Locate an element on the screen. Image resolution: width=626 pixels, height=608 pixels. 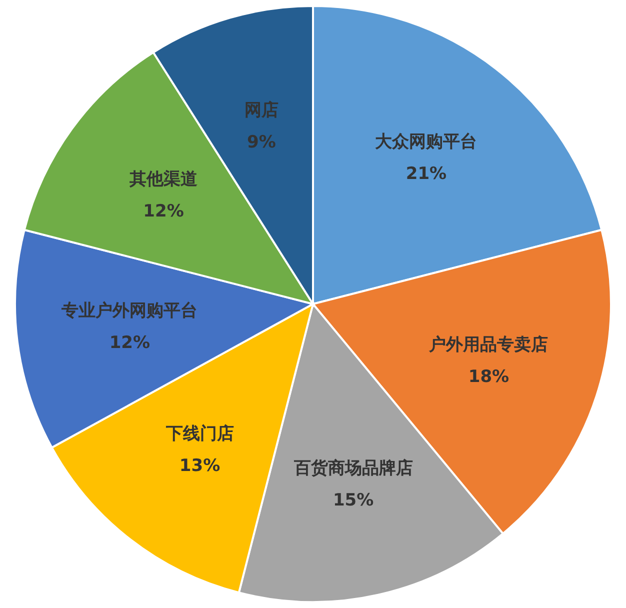
slice-label: 网店 is located at coordinates (261, 110).